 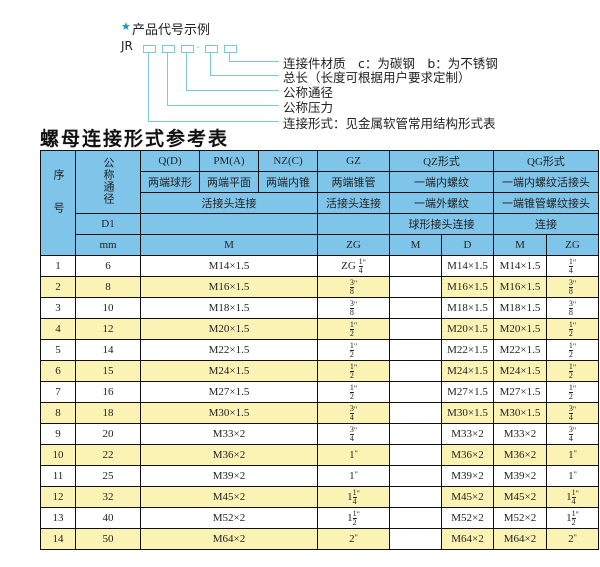 What do you see at coordinates (467, 350) in the screenshot?
I see `cell-qz-d: M22×1.5` at bounding box center [467, 350].